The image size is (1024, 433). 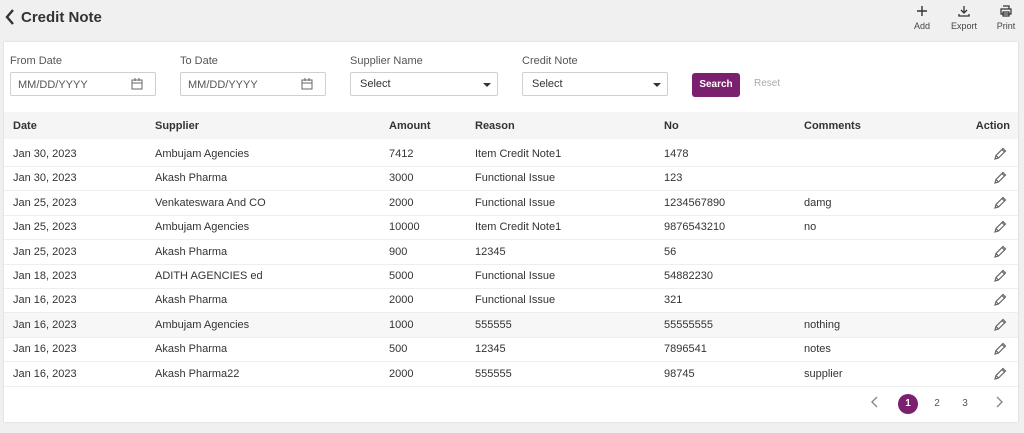 What do you see at coordinates (908, 404) in the screenshot?
I see `page-number: 1` at bounding box center [908, 404].